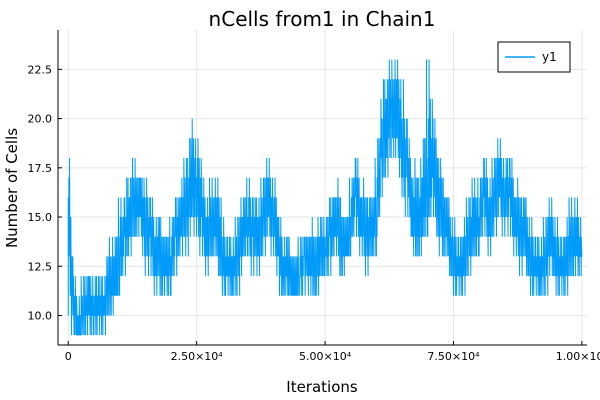  I want to click on y-tick-label: 17.5, so click(40, 168).